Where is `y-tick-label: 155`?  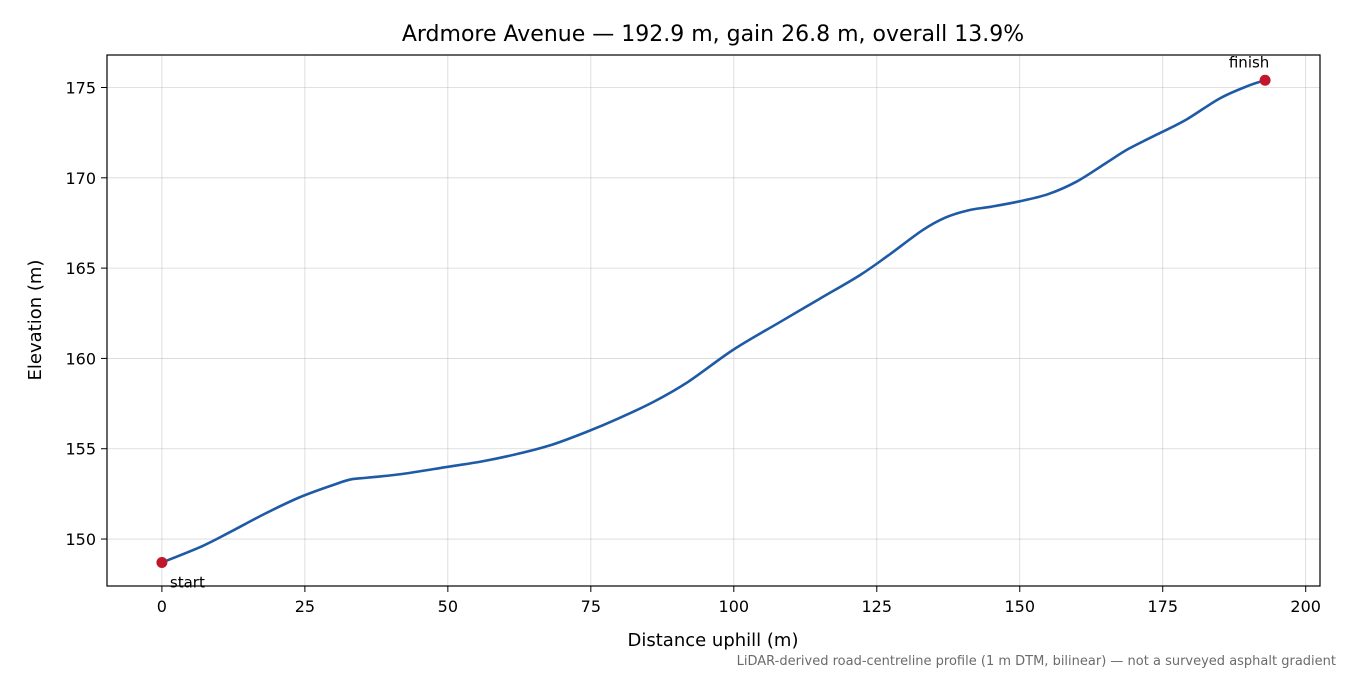
y-tick-label: 155 is located at coordinates (80, 449).